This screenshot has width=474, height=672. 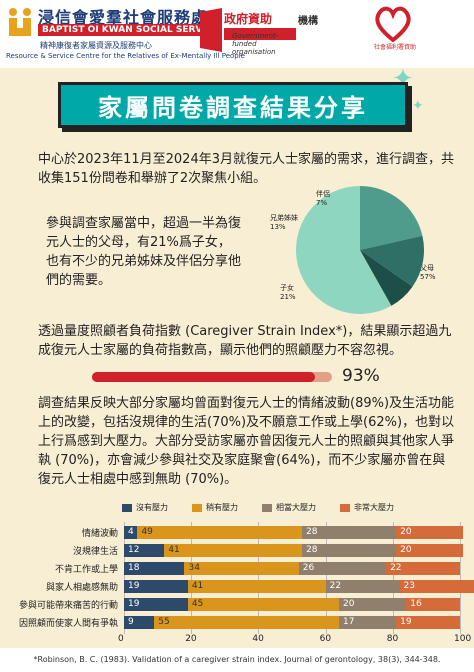 I want to click on bar-segment: 23, so click(x=436, y=586).